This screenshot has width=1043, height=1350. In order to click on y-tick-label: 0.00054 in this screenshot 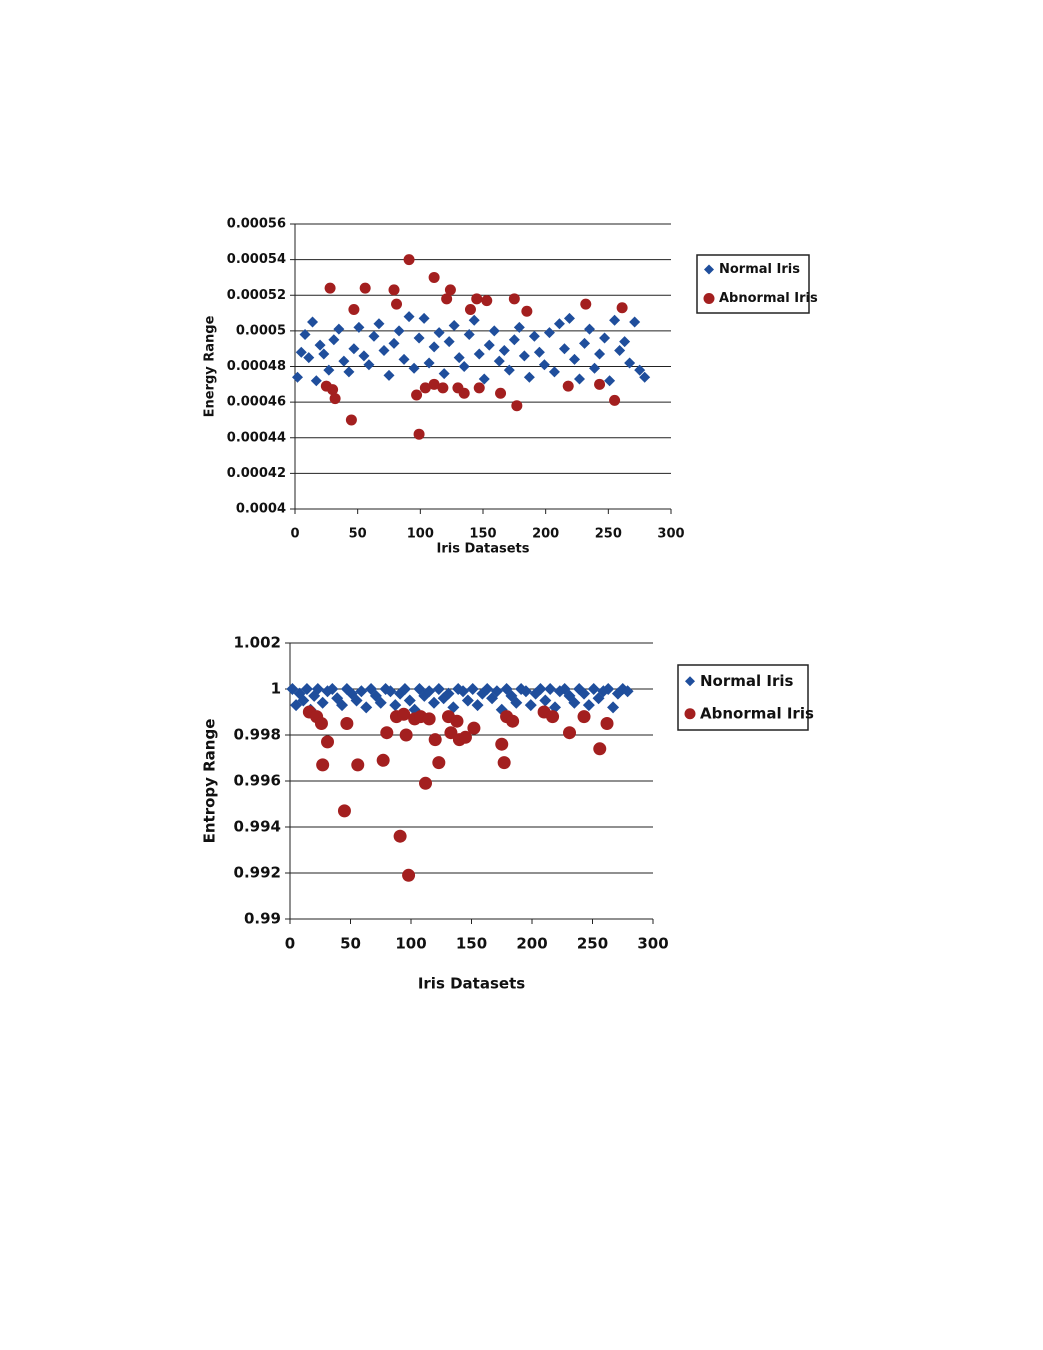, I will do `click(256, 259)`.